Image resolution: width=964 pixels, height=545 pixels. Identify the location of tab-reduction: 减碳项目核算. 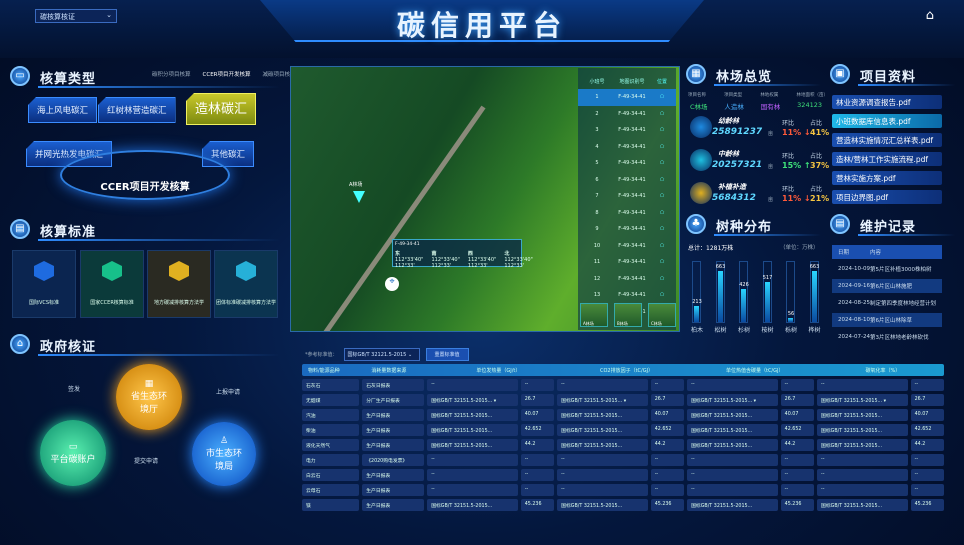
(279, 75).